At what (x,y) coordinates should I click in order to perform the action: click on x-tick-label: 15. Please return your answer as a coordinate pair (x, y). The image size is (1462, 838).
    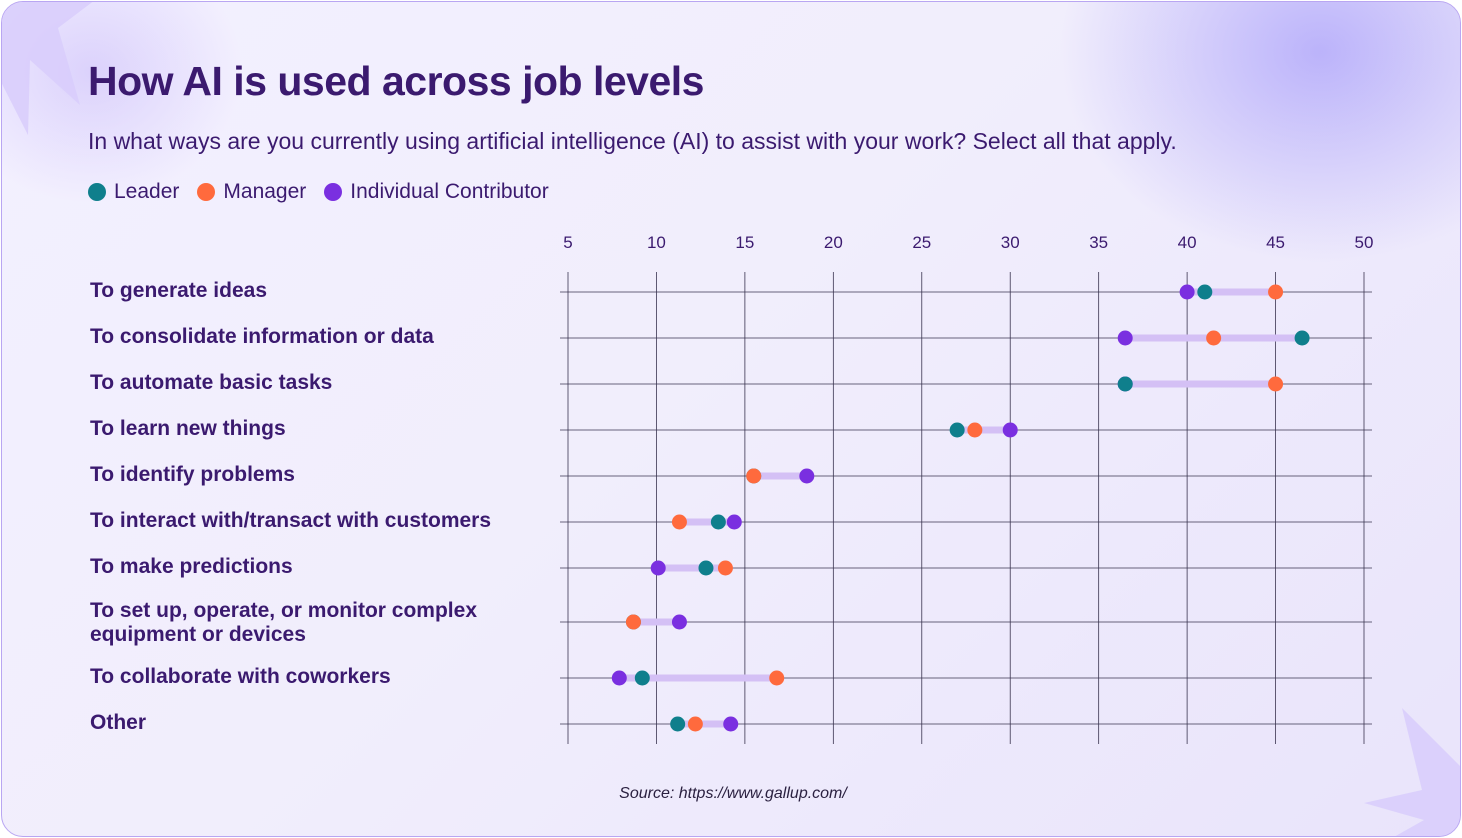
    Looking at the image, I should click on (744, 242).